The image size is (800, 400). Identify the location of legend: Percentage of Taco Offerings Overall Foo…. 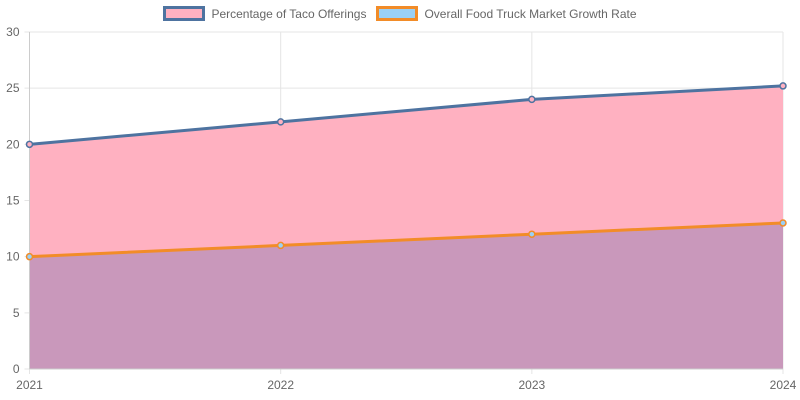
(400, 13).